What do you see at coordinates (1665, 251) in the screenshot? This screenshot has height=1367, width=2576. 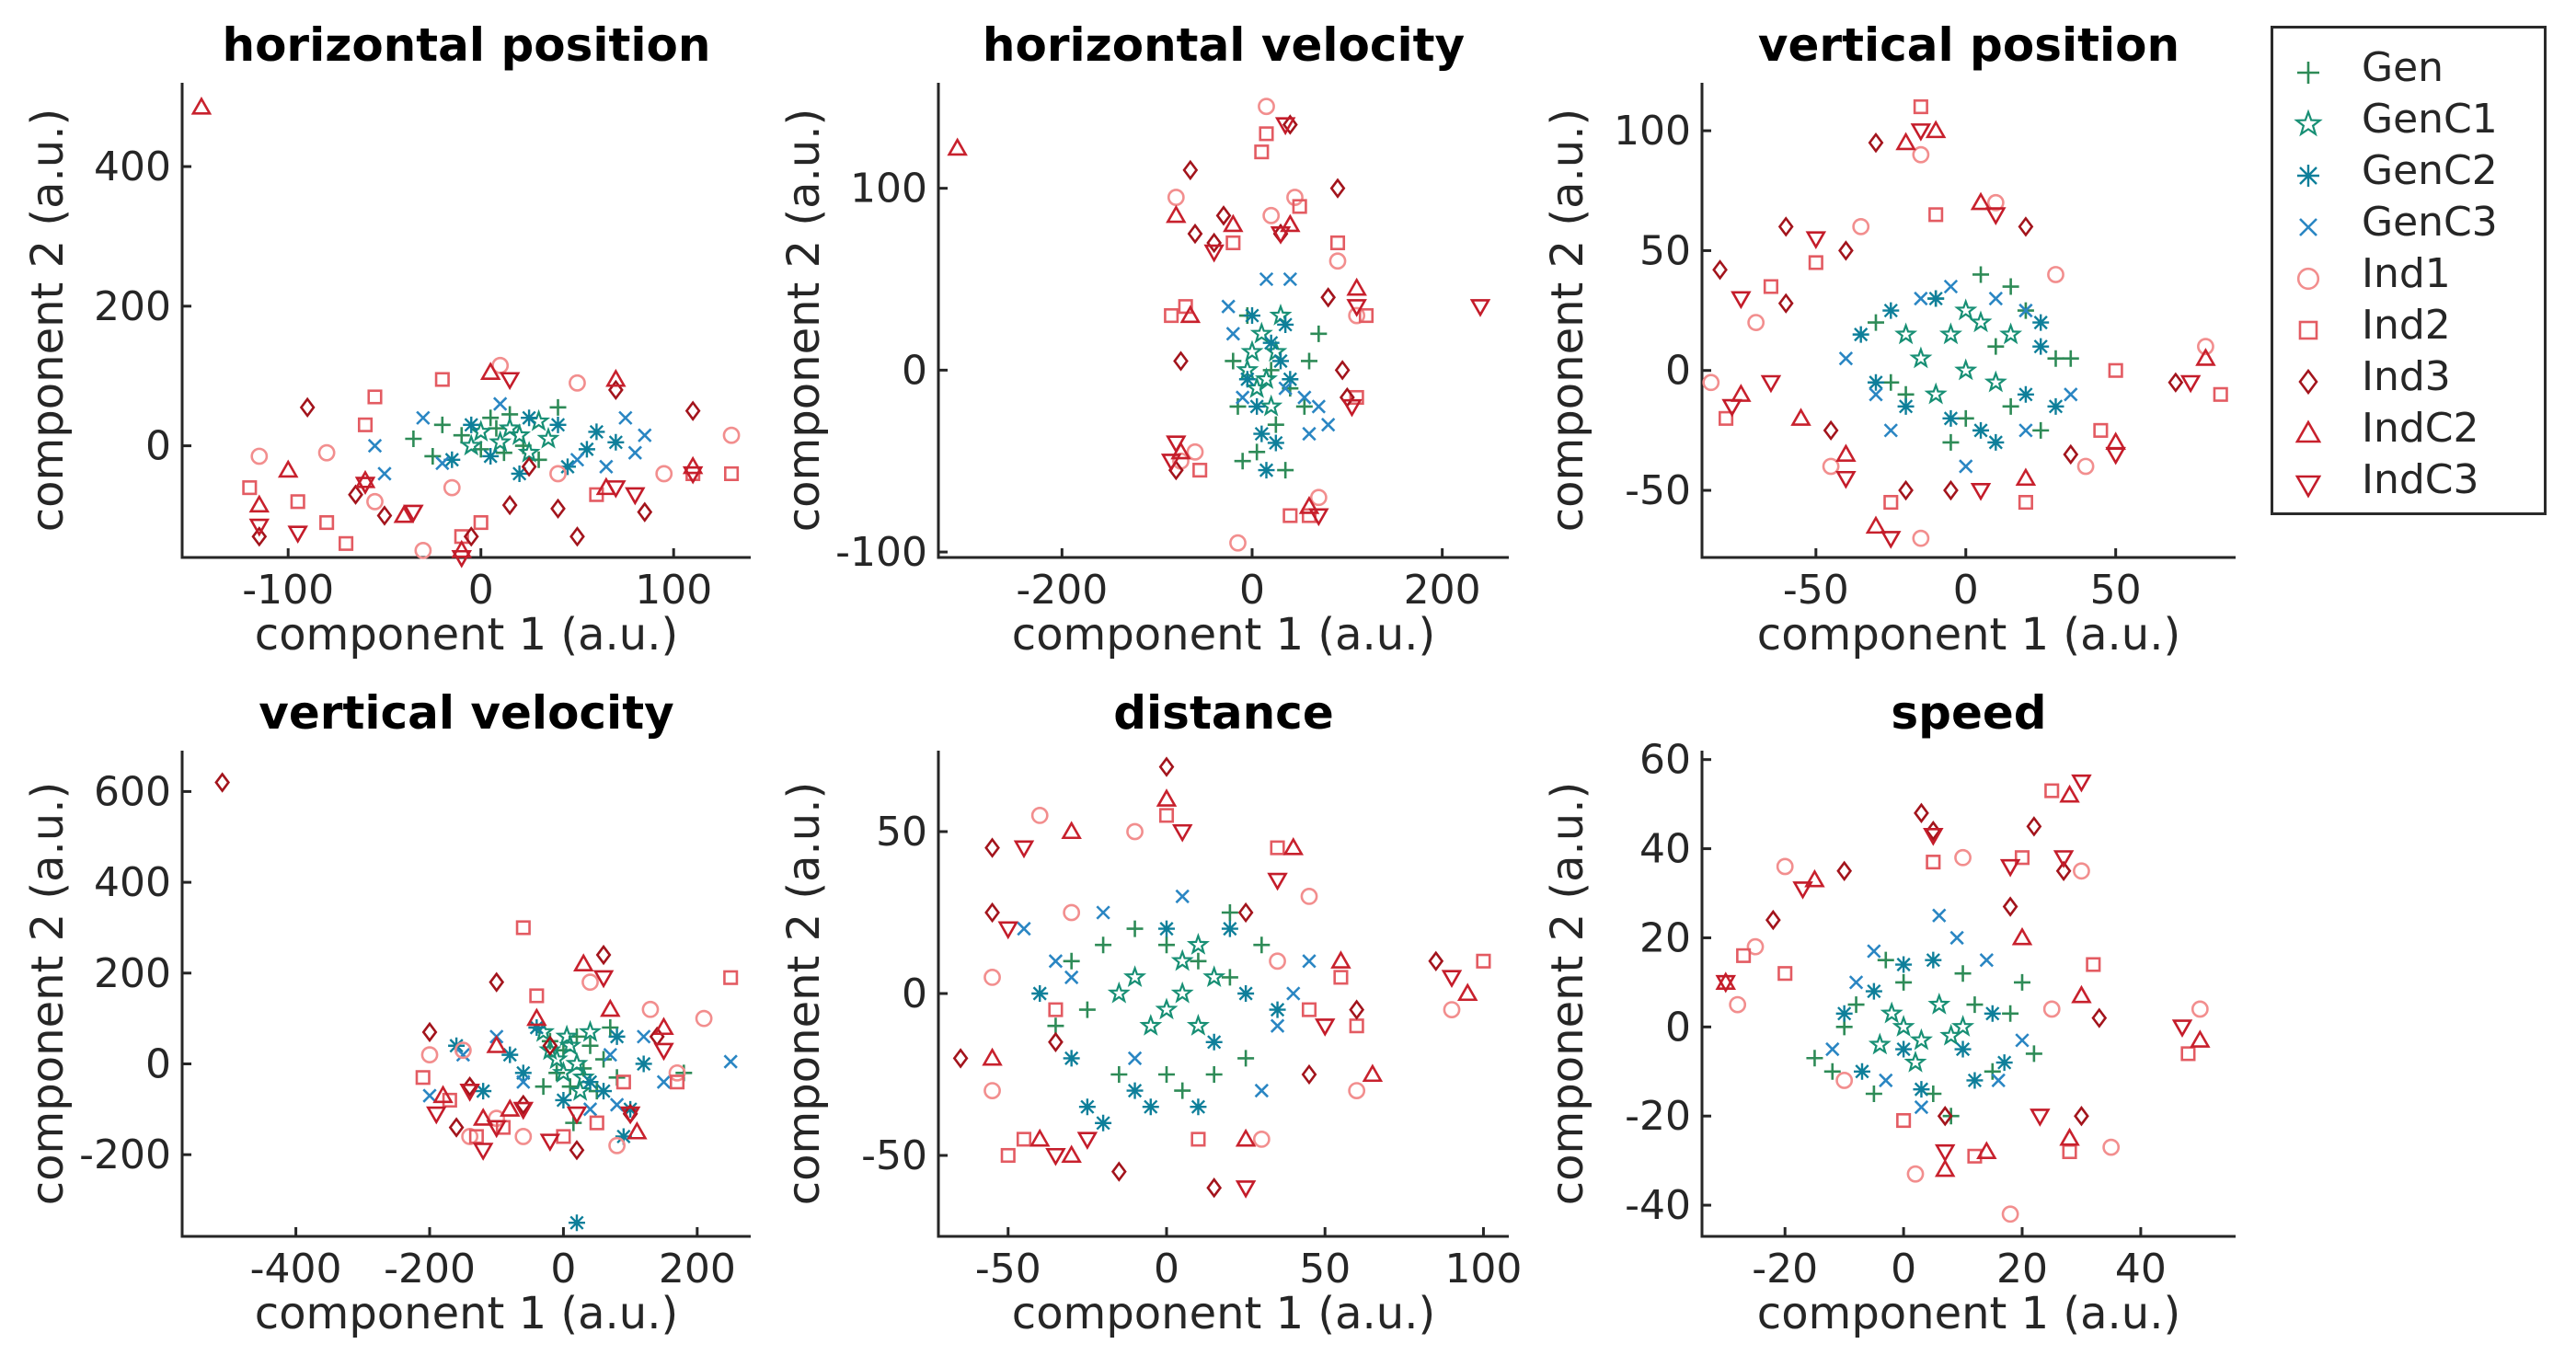 I see `y-tick-label: 50` at bounding box center [1665, 251].